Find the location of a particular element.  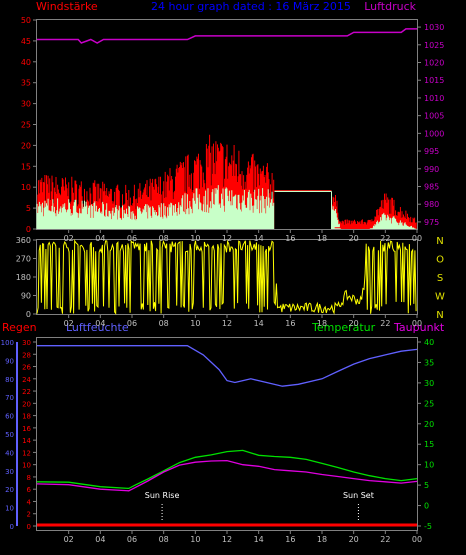

weather-x-tick-label: 22 is located at coordinates (385, 539).